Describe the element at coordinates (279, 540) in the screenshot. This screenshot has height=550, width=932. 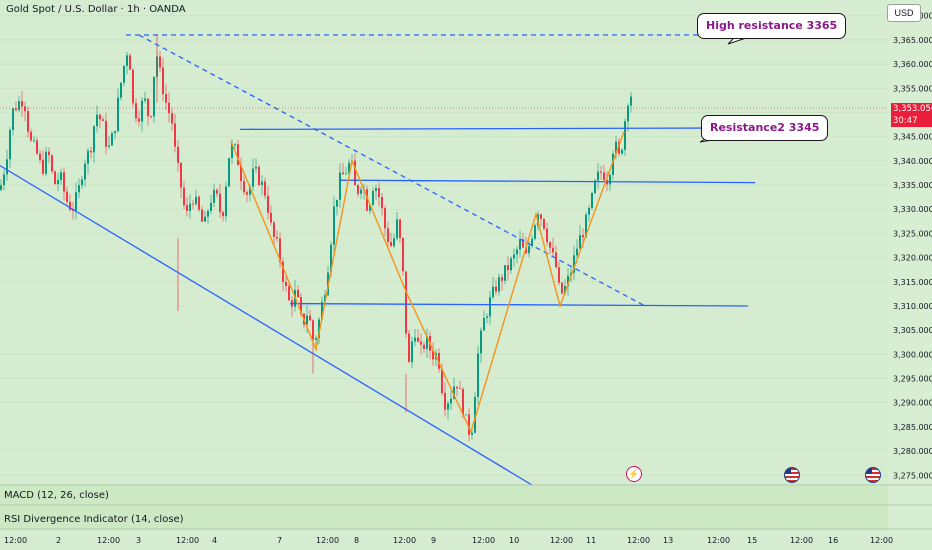
I see `time-tick-label: 7` at that location.